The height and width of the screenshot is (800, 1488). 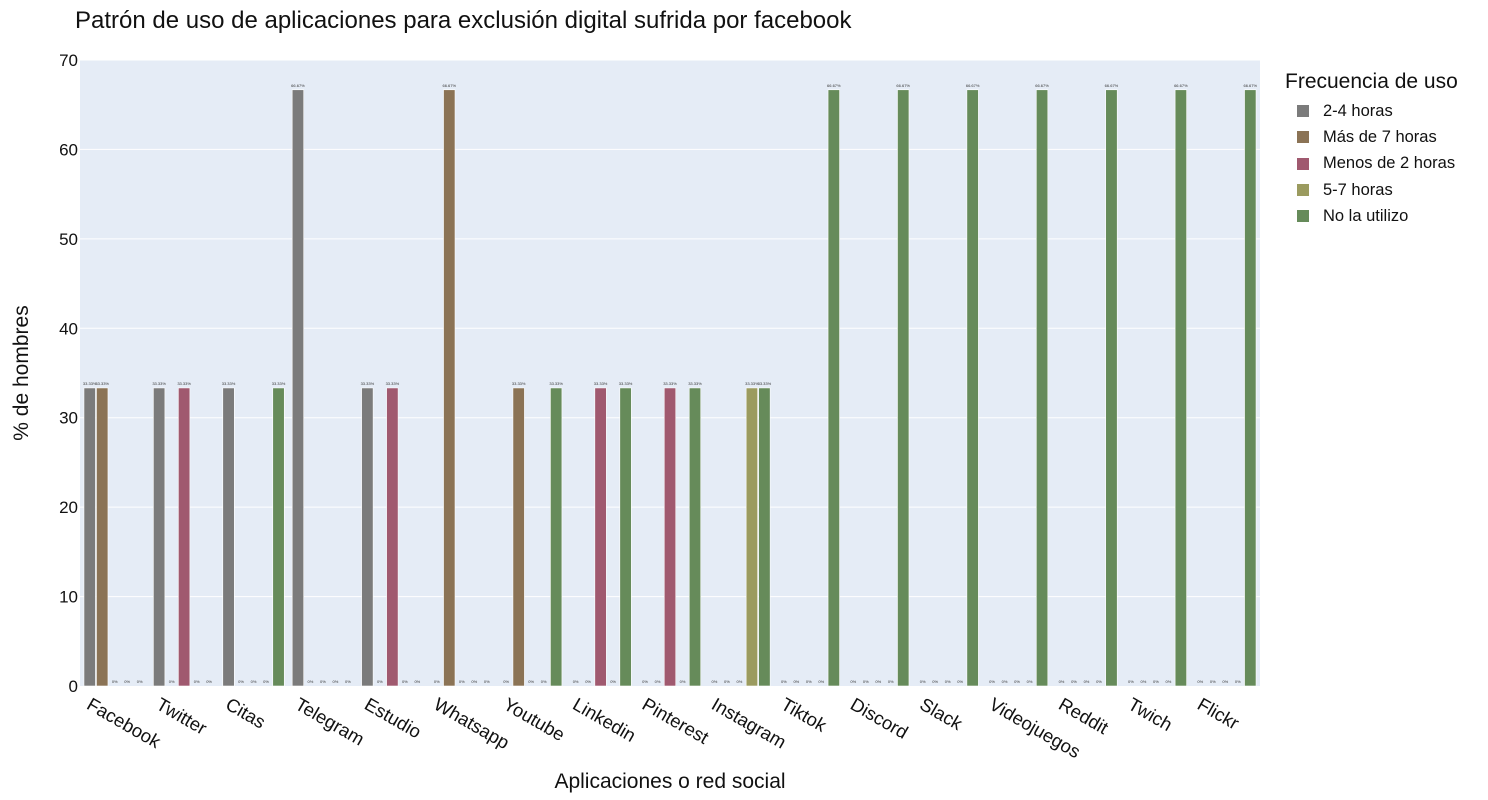 I want to click on x-tick-label: Whatsapp, so click(x=472, y=723).